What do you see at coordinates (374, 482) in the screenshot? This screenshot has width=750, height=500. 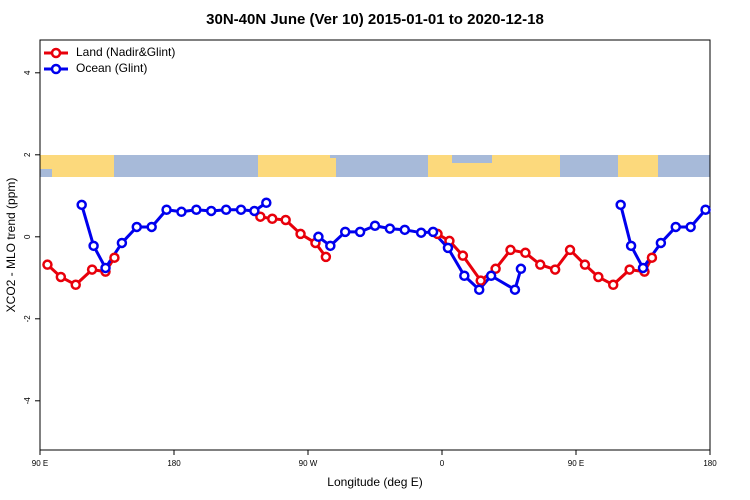 I see `x-axis-label: Longitude (deg E)` at bounding box center [374, 482].